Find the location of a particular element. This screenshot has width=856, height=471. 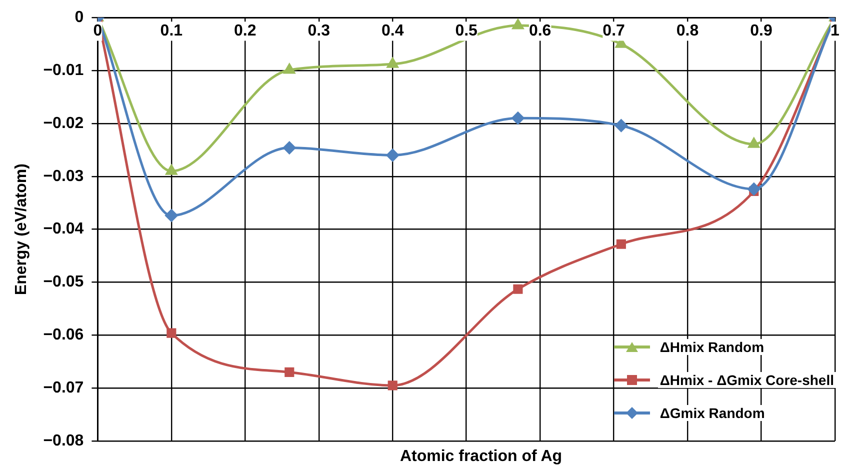

x-tick-label: 0.1 is located at coordinates (171, 31).